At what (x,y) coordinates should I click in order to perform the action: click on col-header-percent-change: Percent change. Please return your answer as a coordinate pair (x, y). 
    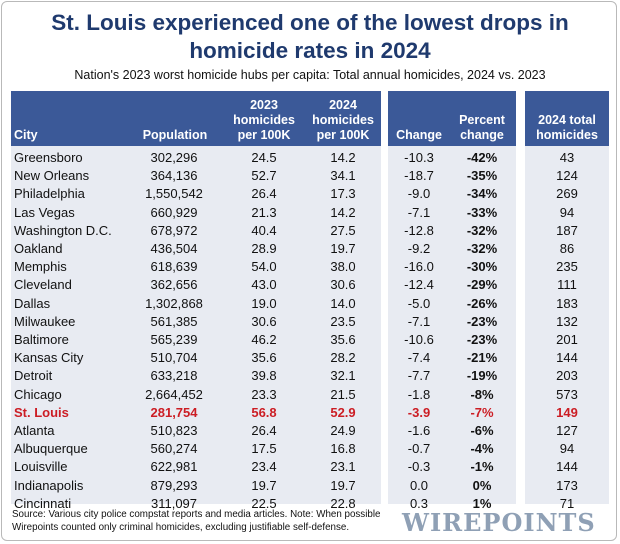
    Looking at the image, I should click on (482, 127).